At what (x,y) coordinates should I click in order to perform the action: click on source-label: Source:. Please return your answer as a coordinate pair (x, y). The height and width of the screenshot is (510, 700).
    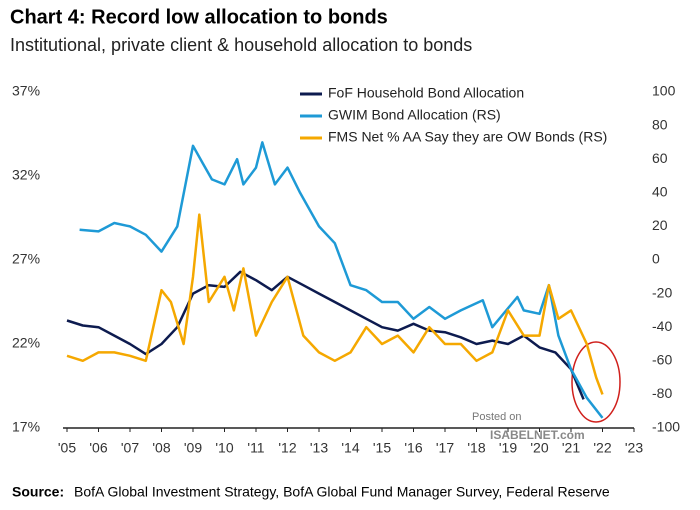
    Looking at the image, I should click on (38, 492).